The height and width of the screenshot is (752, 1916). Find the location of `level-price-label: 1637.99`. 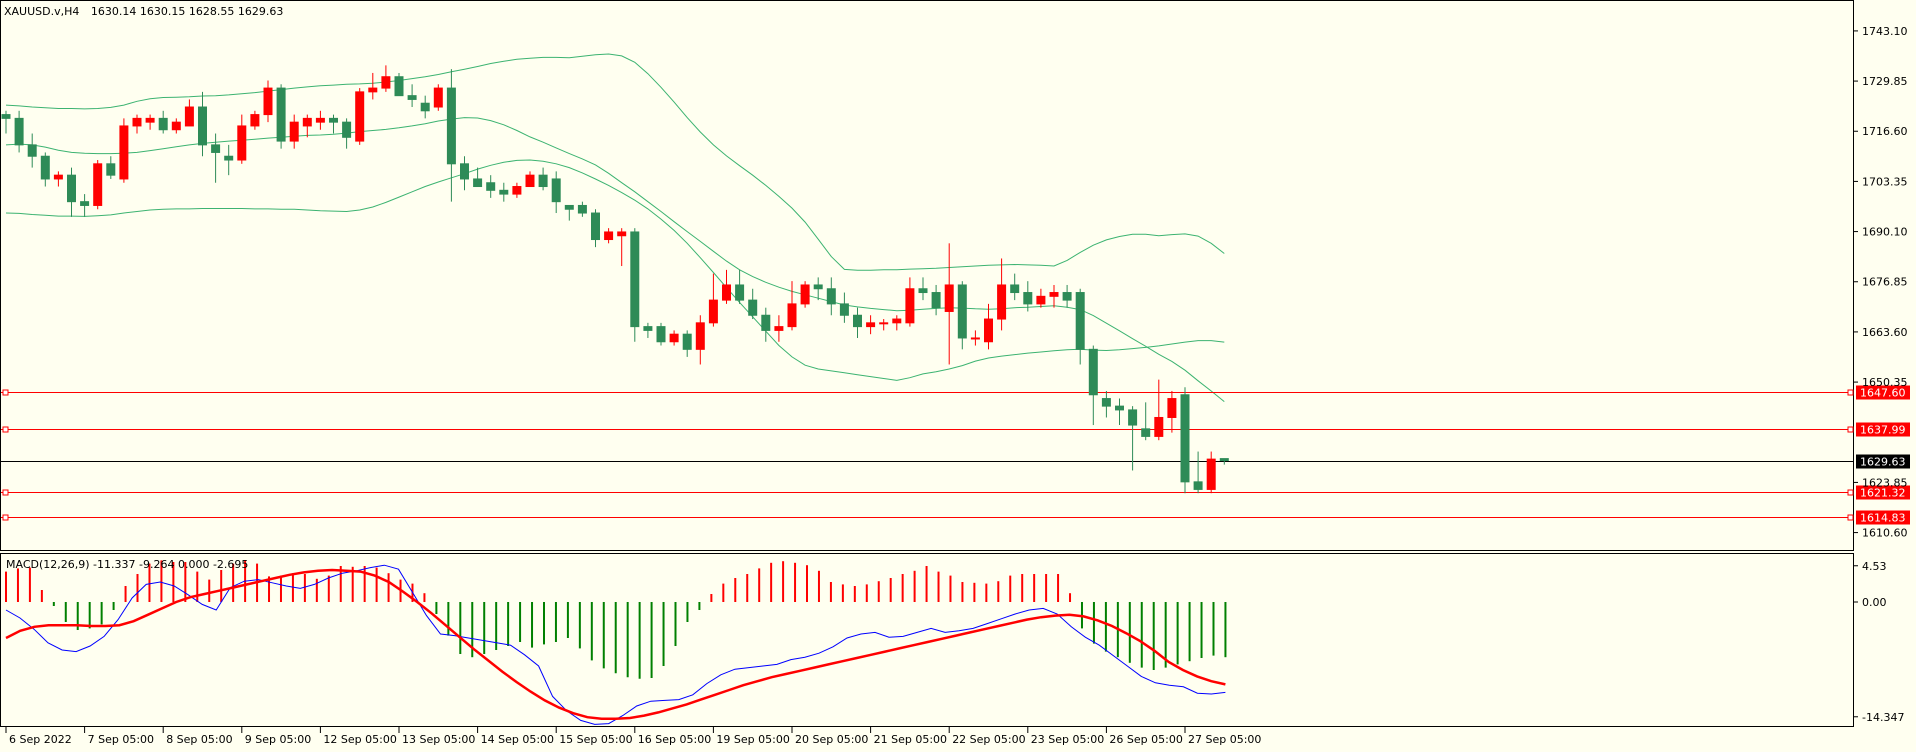

level-price-label: 1637.99 is located at coordinates (1883, 430).